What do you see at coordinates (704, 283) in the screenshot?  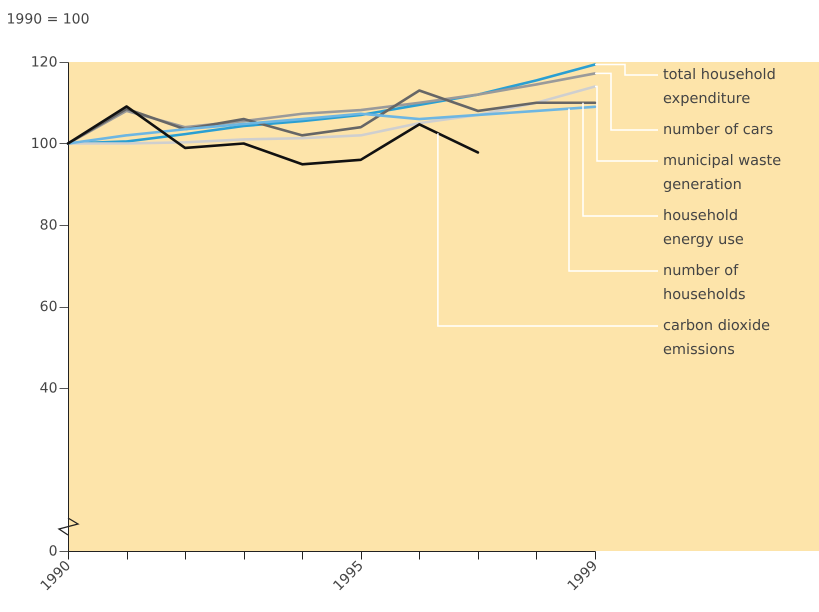 I see `text: number of households` at bounding box center [704, 283].